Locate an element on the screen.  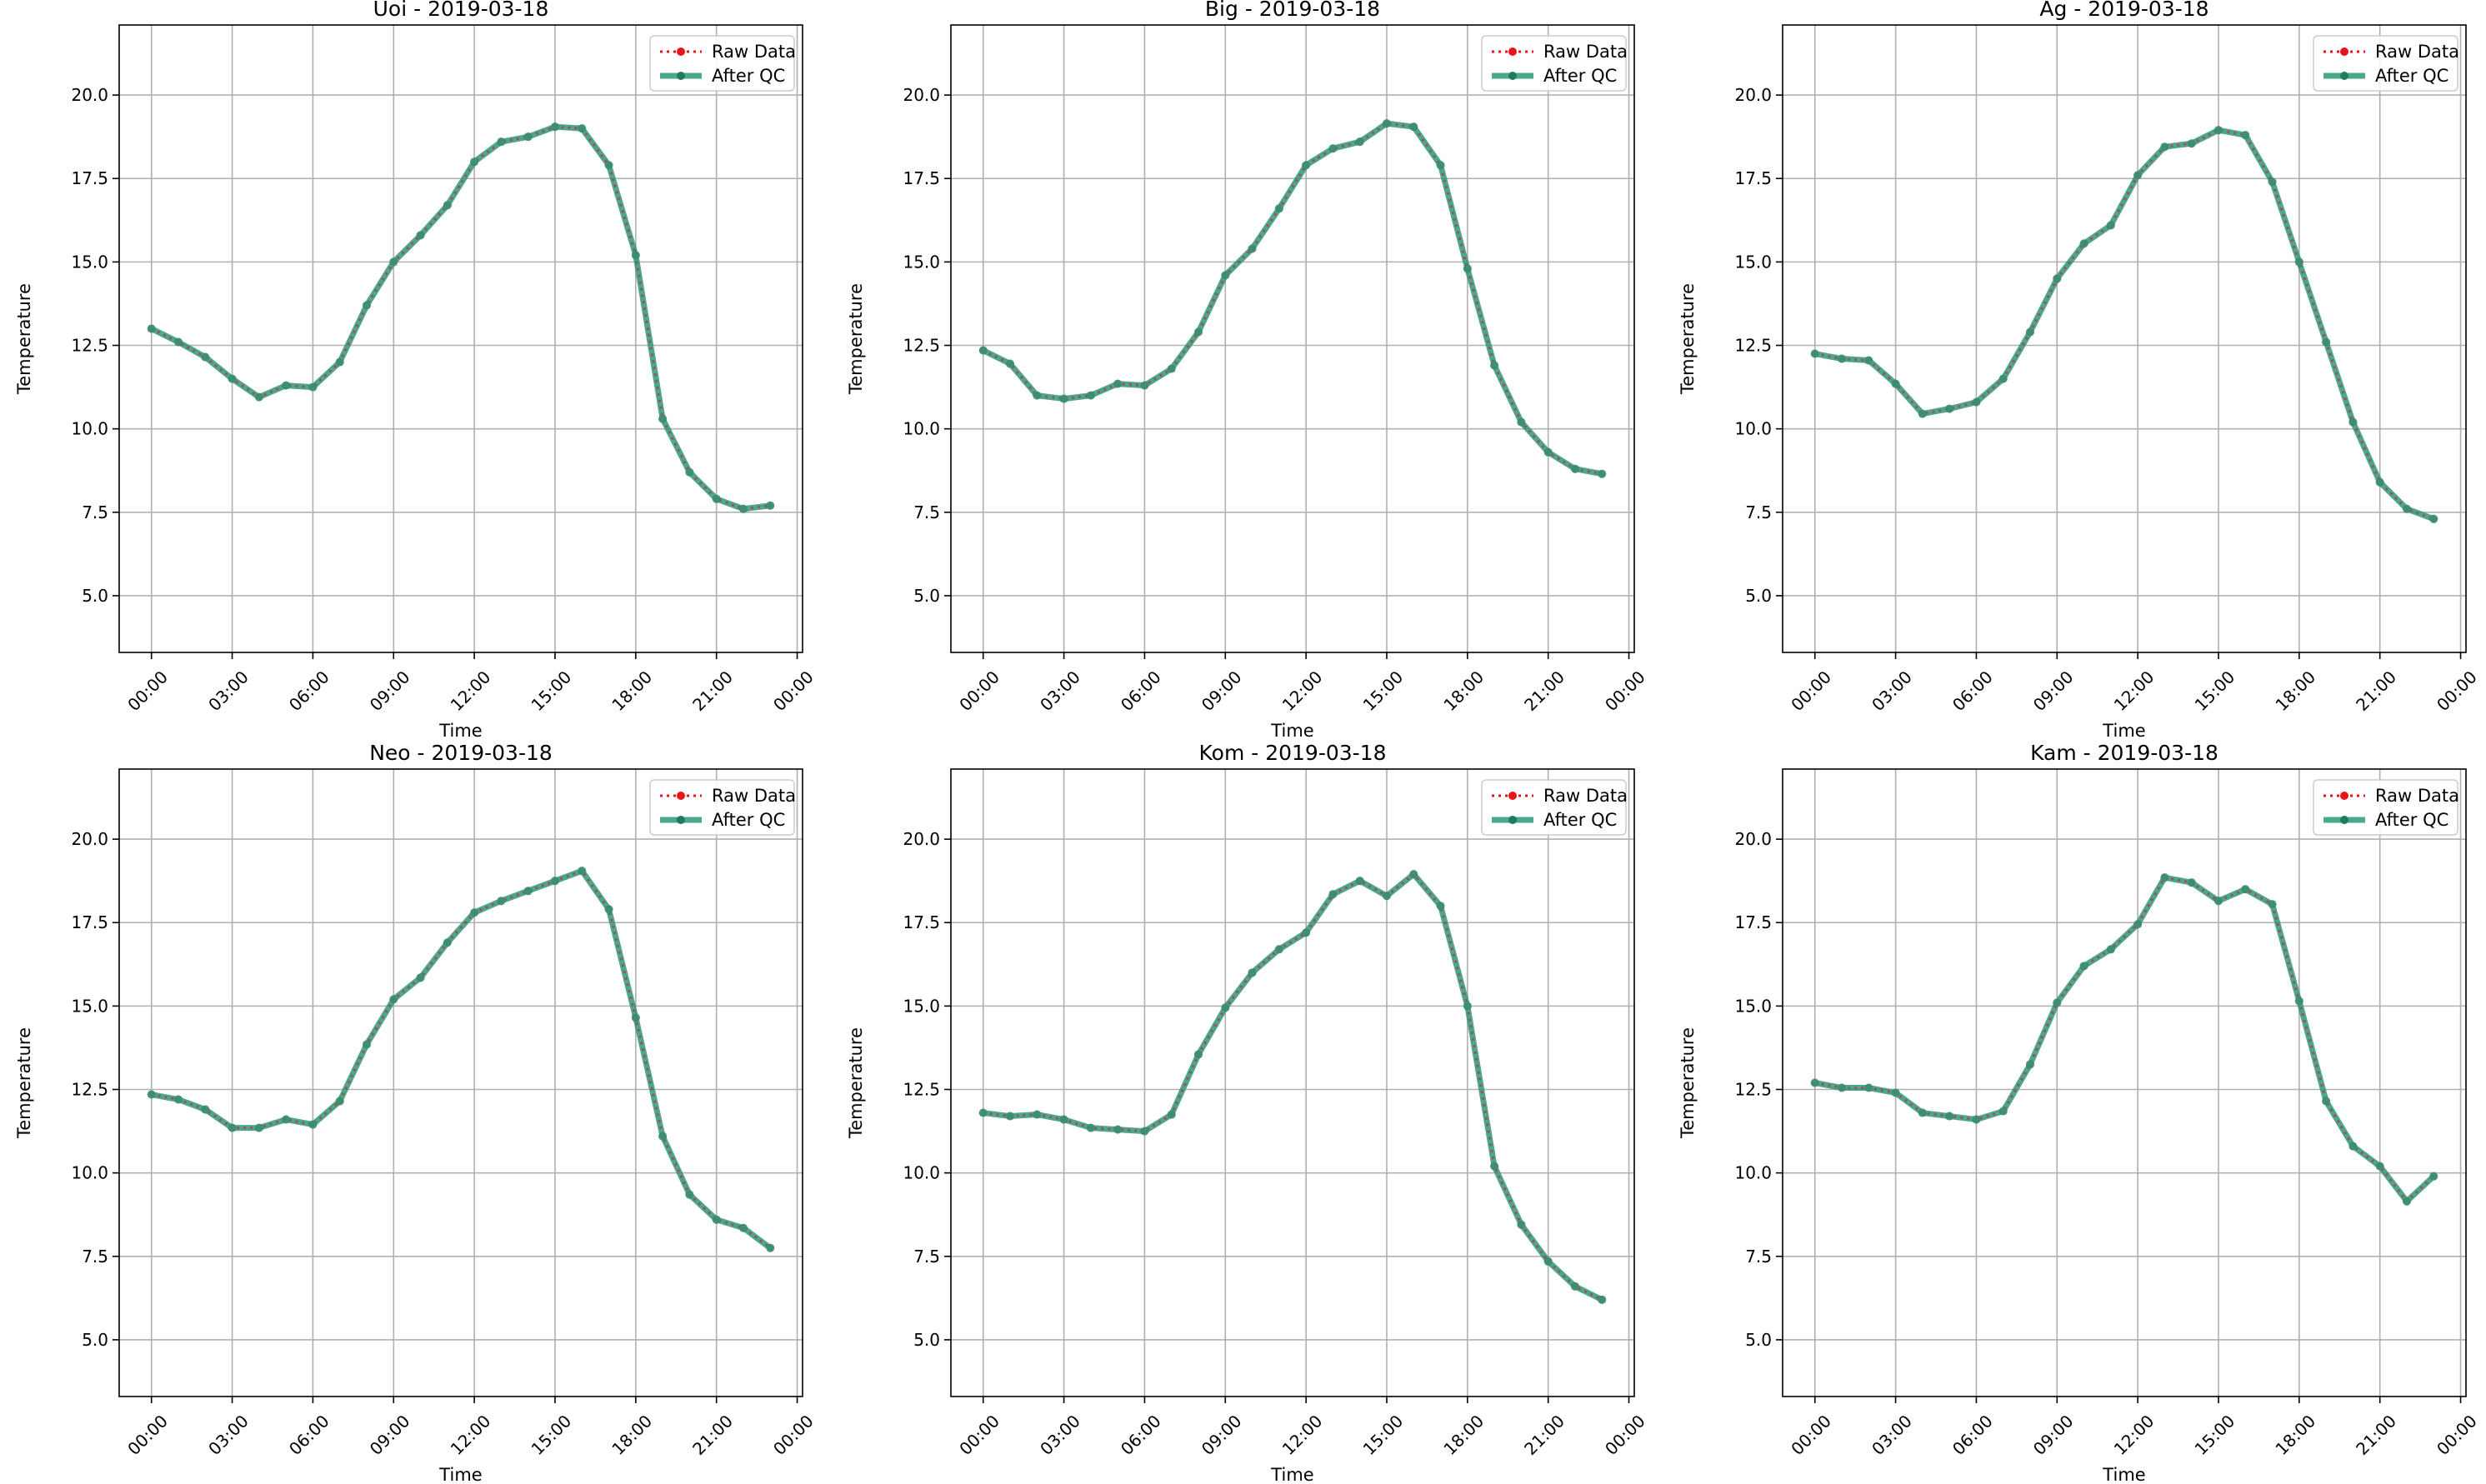
y-tick-label: 20.0 is located at coordinates (1753, 95).